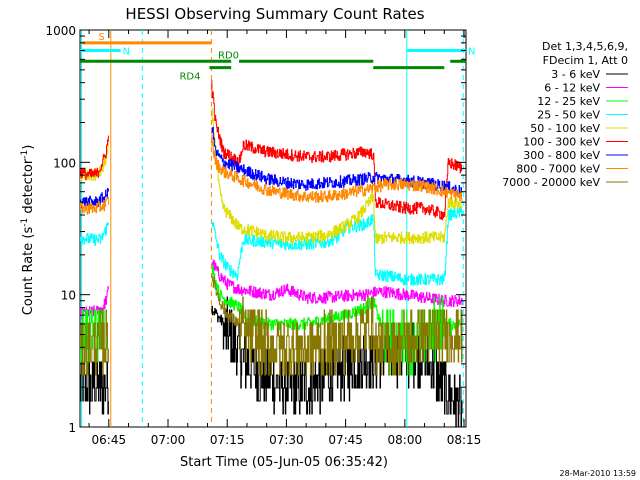 This screenshot has height=480, width=640. What do you see at coordinates (94, 158) in the screenshot?
I see `series-line-5-pre` at bounding box center [94, 158].